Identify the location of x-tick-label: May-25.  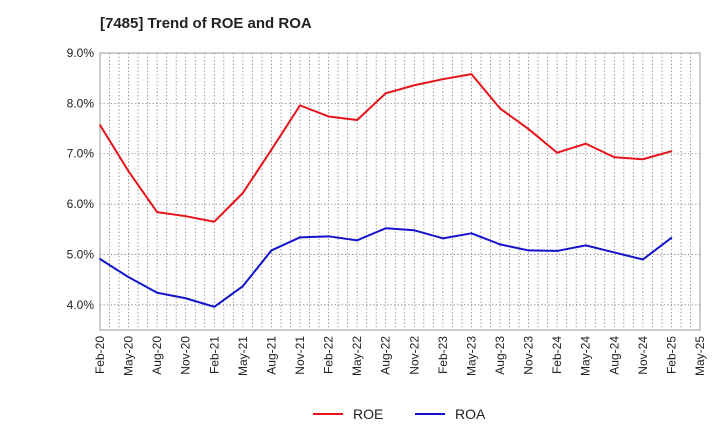
(700, 356).